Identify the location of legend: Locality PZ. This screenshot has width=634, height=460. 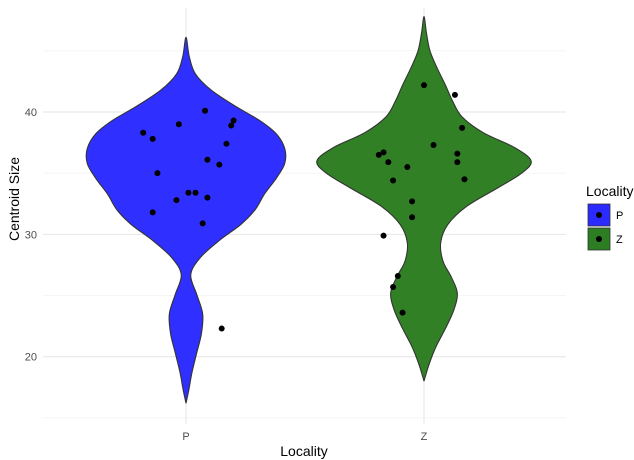
(609, 217).